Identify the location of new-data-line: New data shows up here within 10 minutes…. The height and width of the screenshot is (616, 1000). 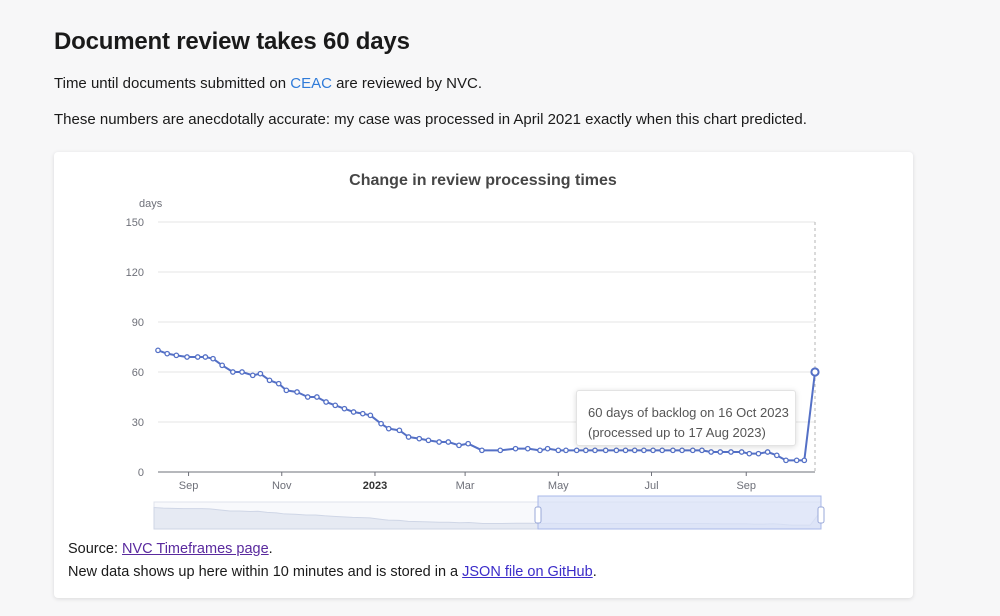
(332, 572).